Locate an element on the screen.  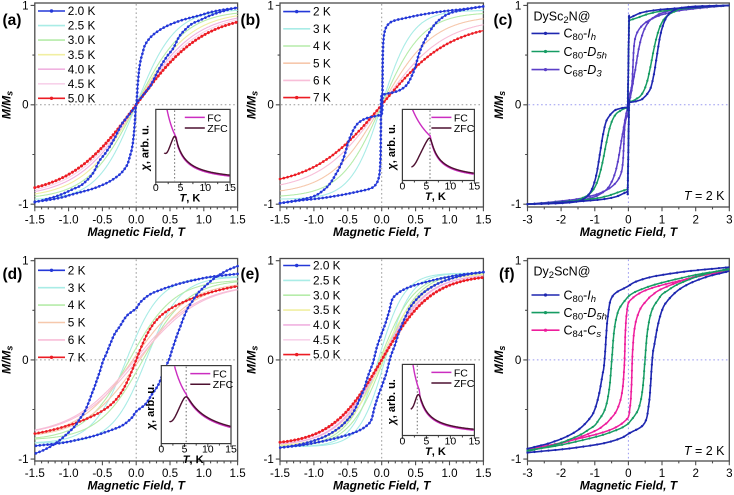
svg-text: 2.0 K is located at coordinates (327, 266).